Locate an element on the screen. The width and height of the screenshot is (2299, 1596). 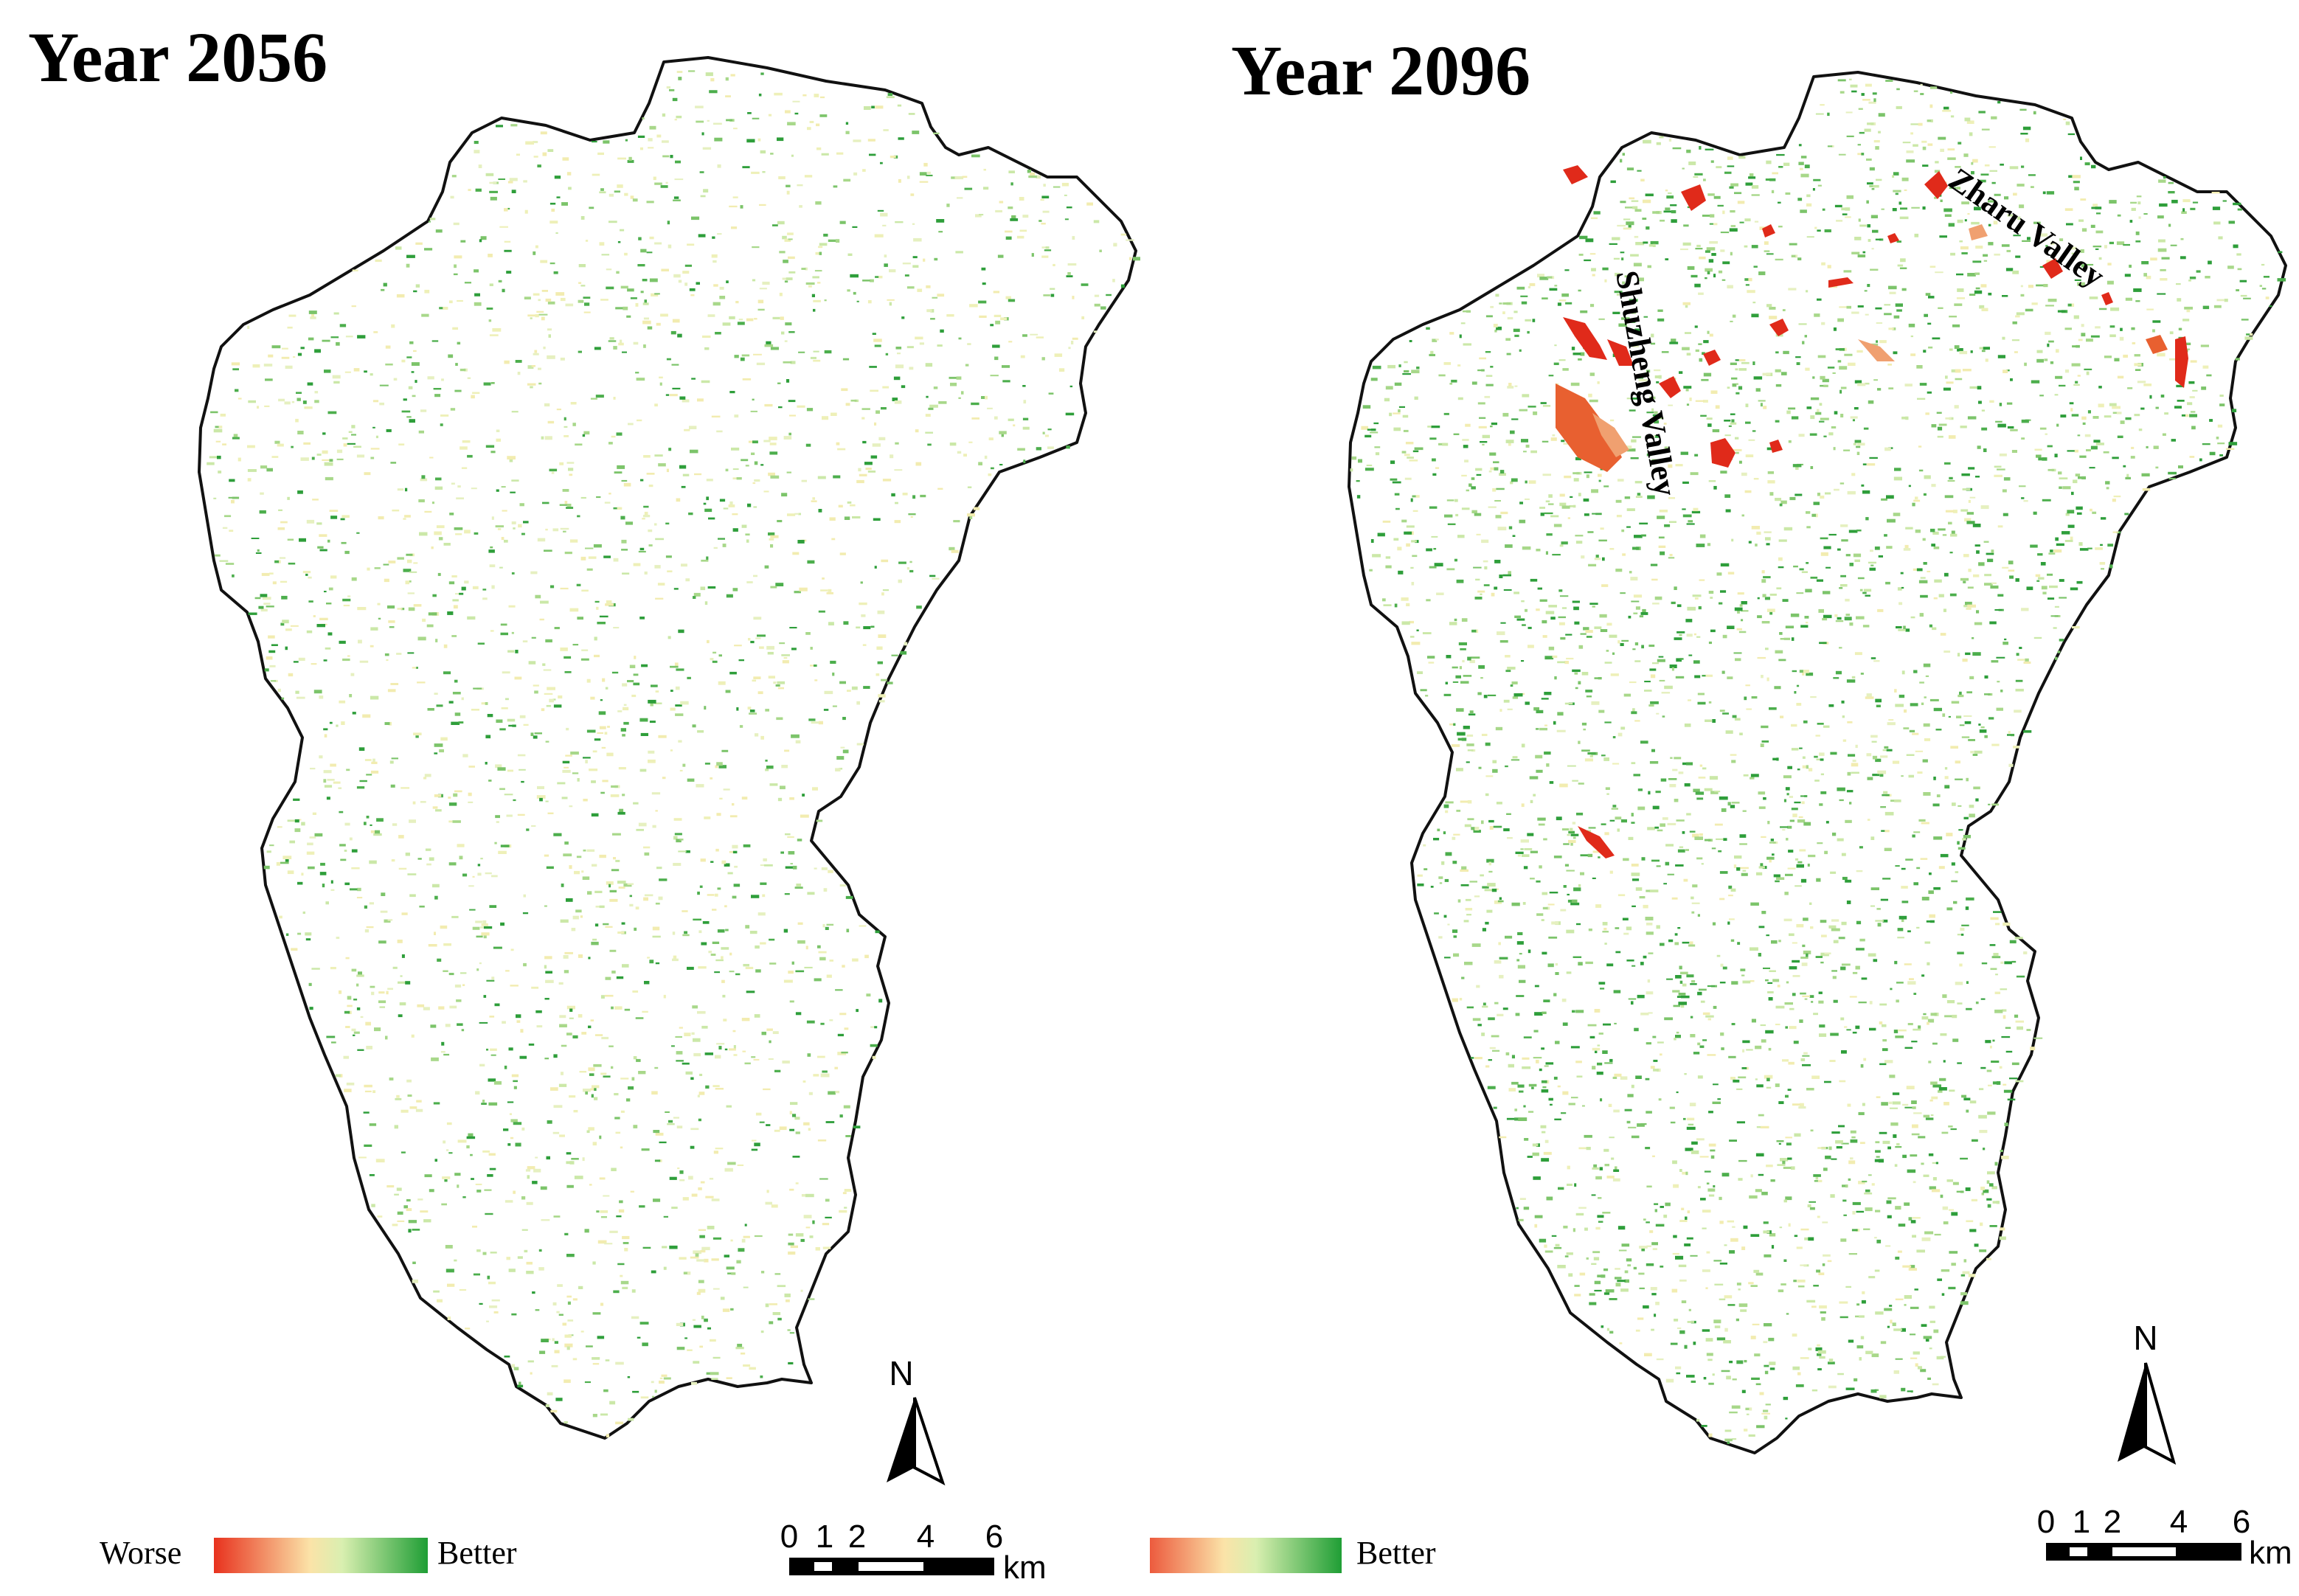
worse-patches is located at coordinates (1872, 511).